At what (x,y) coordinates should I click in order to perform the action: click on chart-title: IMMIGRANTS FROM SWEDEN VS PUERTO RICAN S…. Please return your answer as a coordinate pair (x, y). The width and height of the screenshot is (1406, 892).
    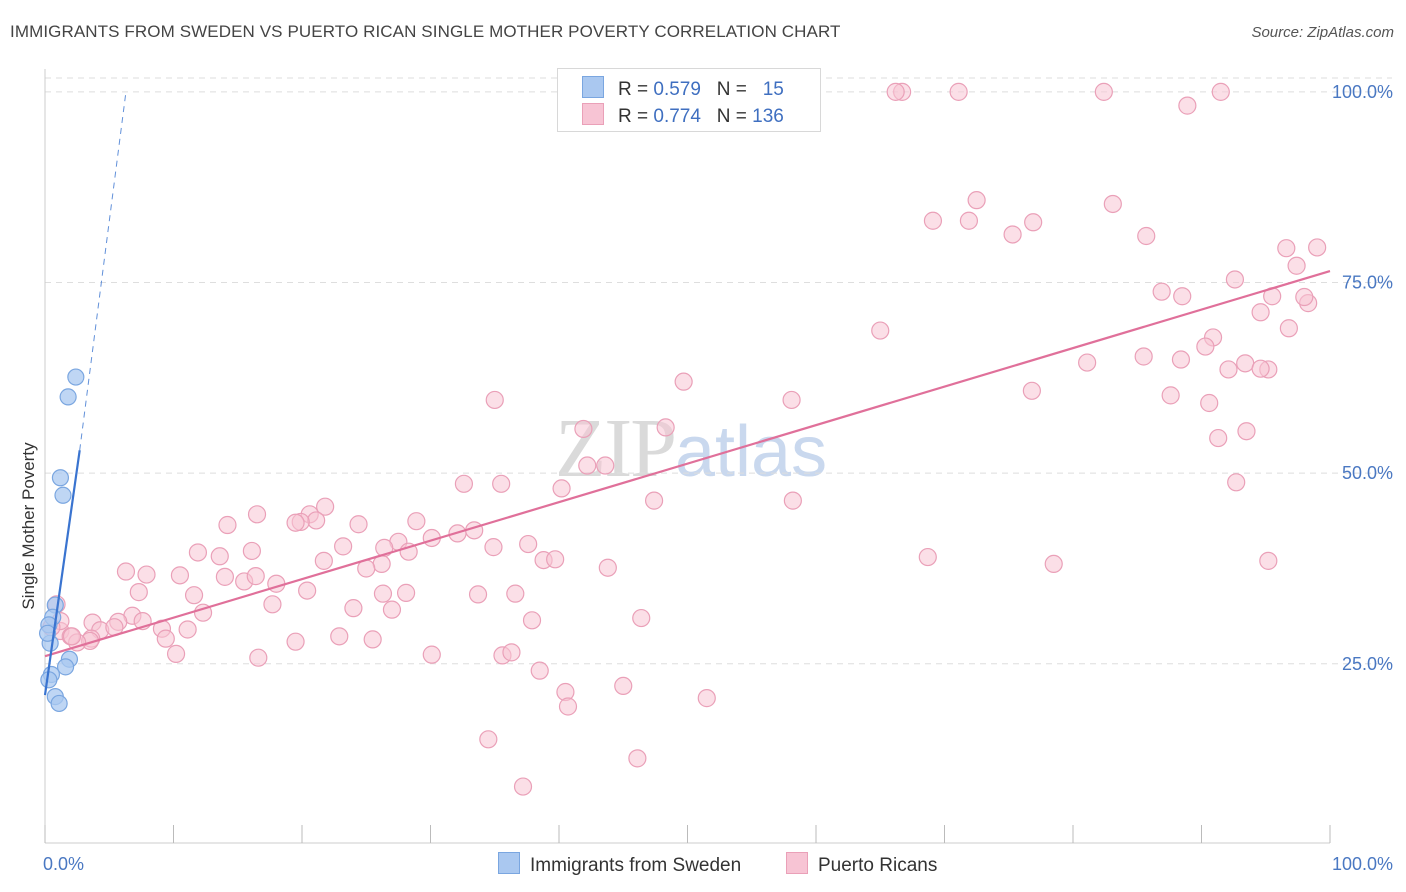
    Looking at the image, I should click on (425, 31).